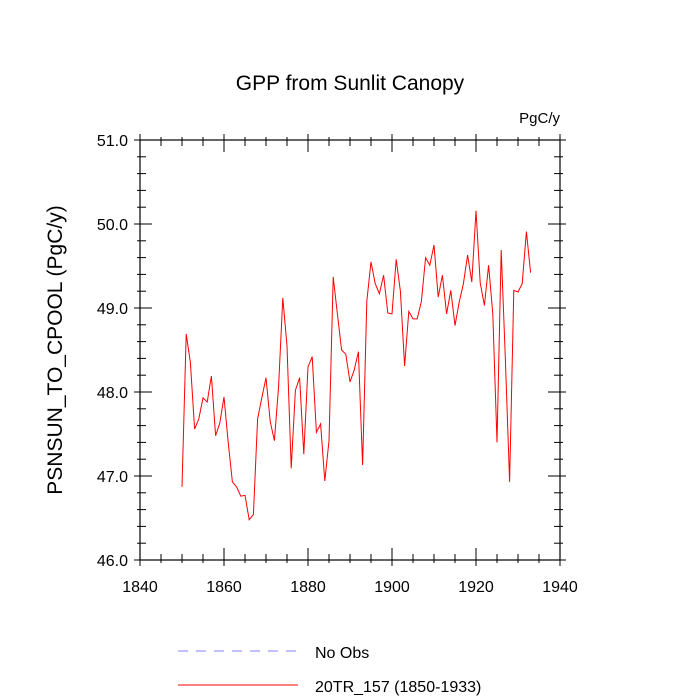 The width and height of the screenshot is (700, 700). I want to click on y-tick-label: 46.0, so click(112, 561).